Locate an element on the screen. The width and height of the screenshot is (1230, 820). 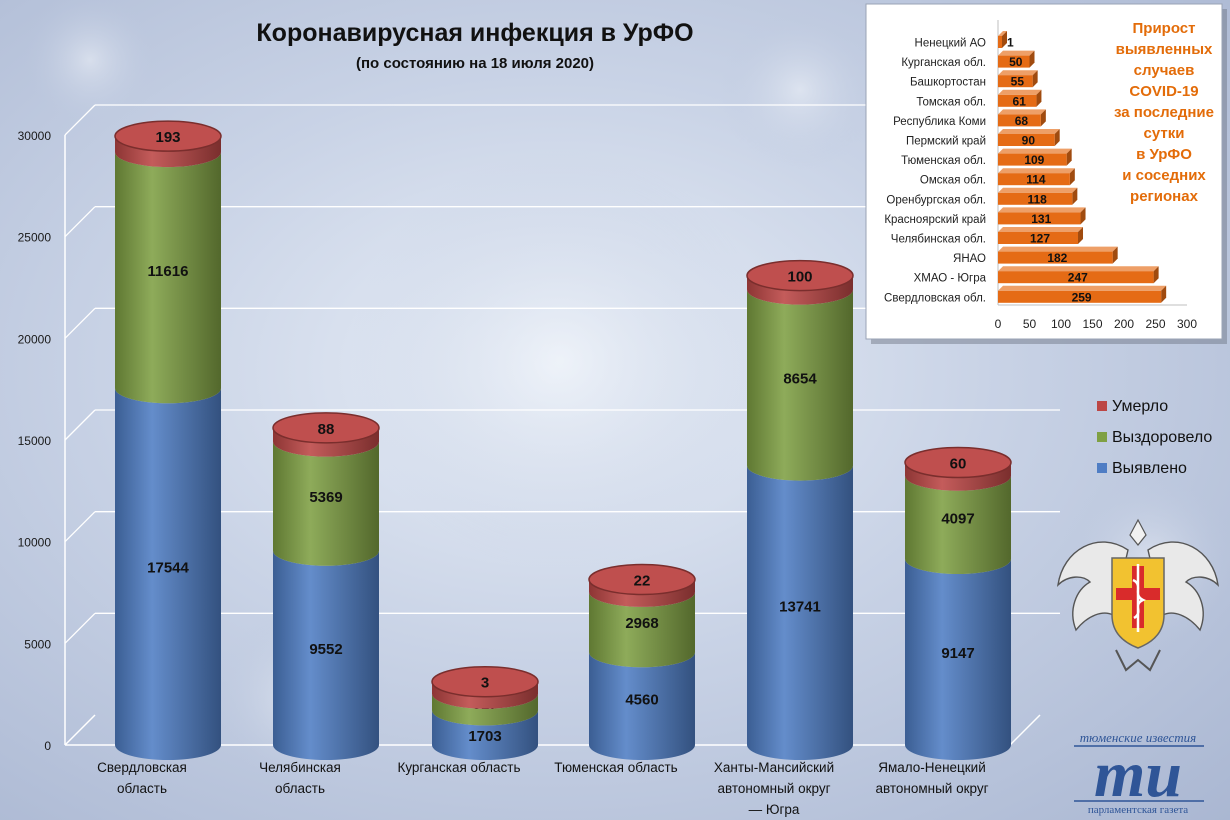
rospotrebnadzor-emblem is located at coordinates (1138, 595).